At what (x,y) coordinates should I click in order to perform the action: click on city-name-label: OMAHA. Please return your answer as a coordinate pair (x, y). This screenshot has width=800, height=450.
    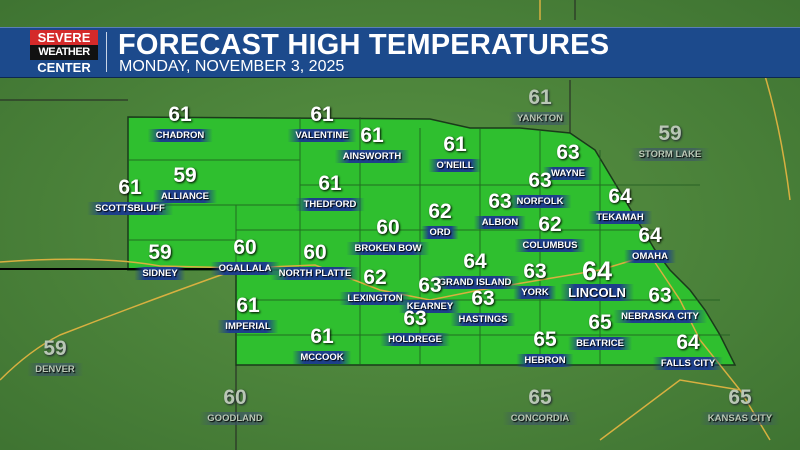
    Looking at the image, I should click on (650, 256).